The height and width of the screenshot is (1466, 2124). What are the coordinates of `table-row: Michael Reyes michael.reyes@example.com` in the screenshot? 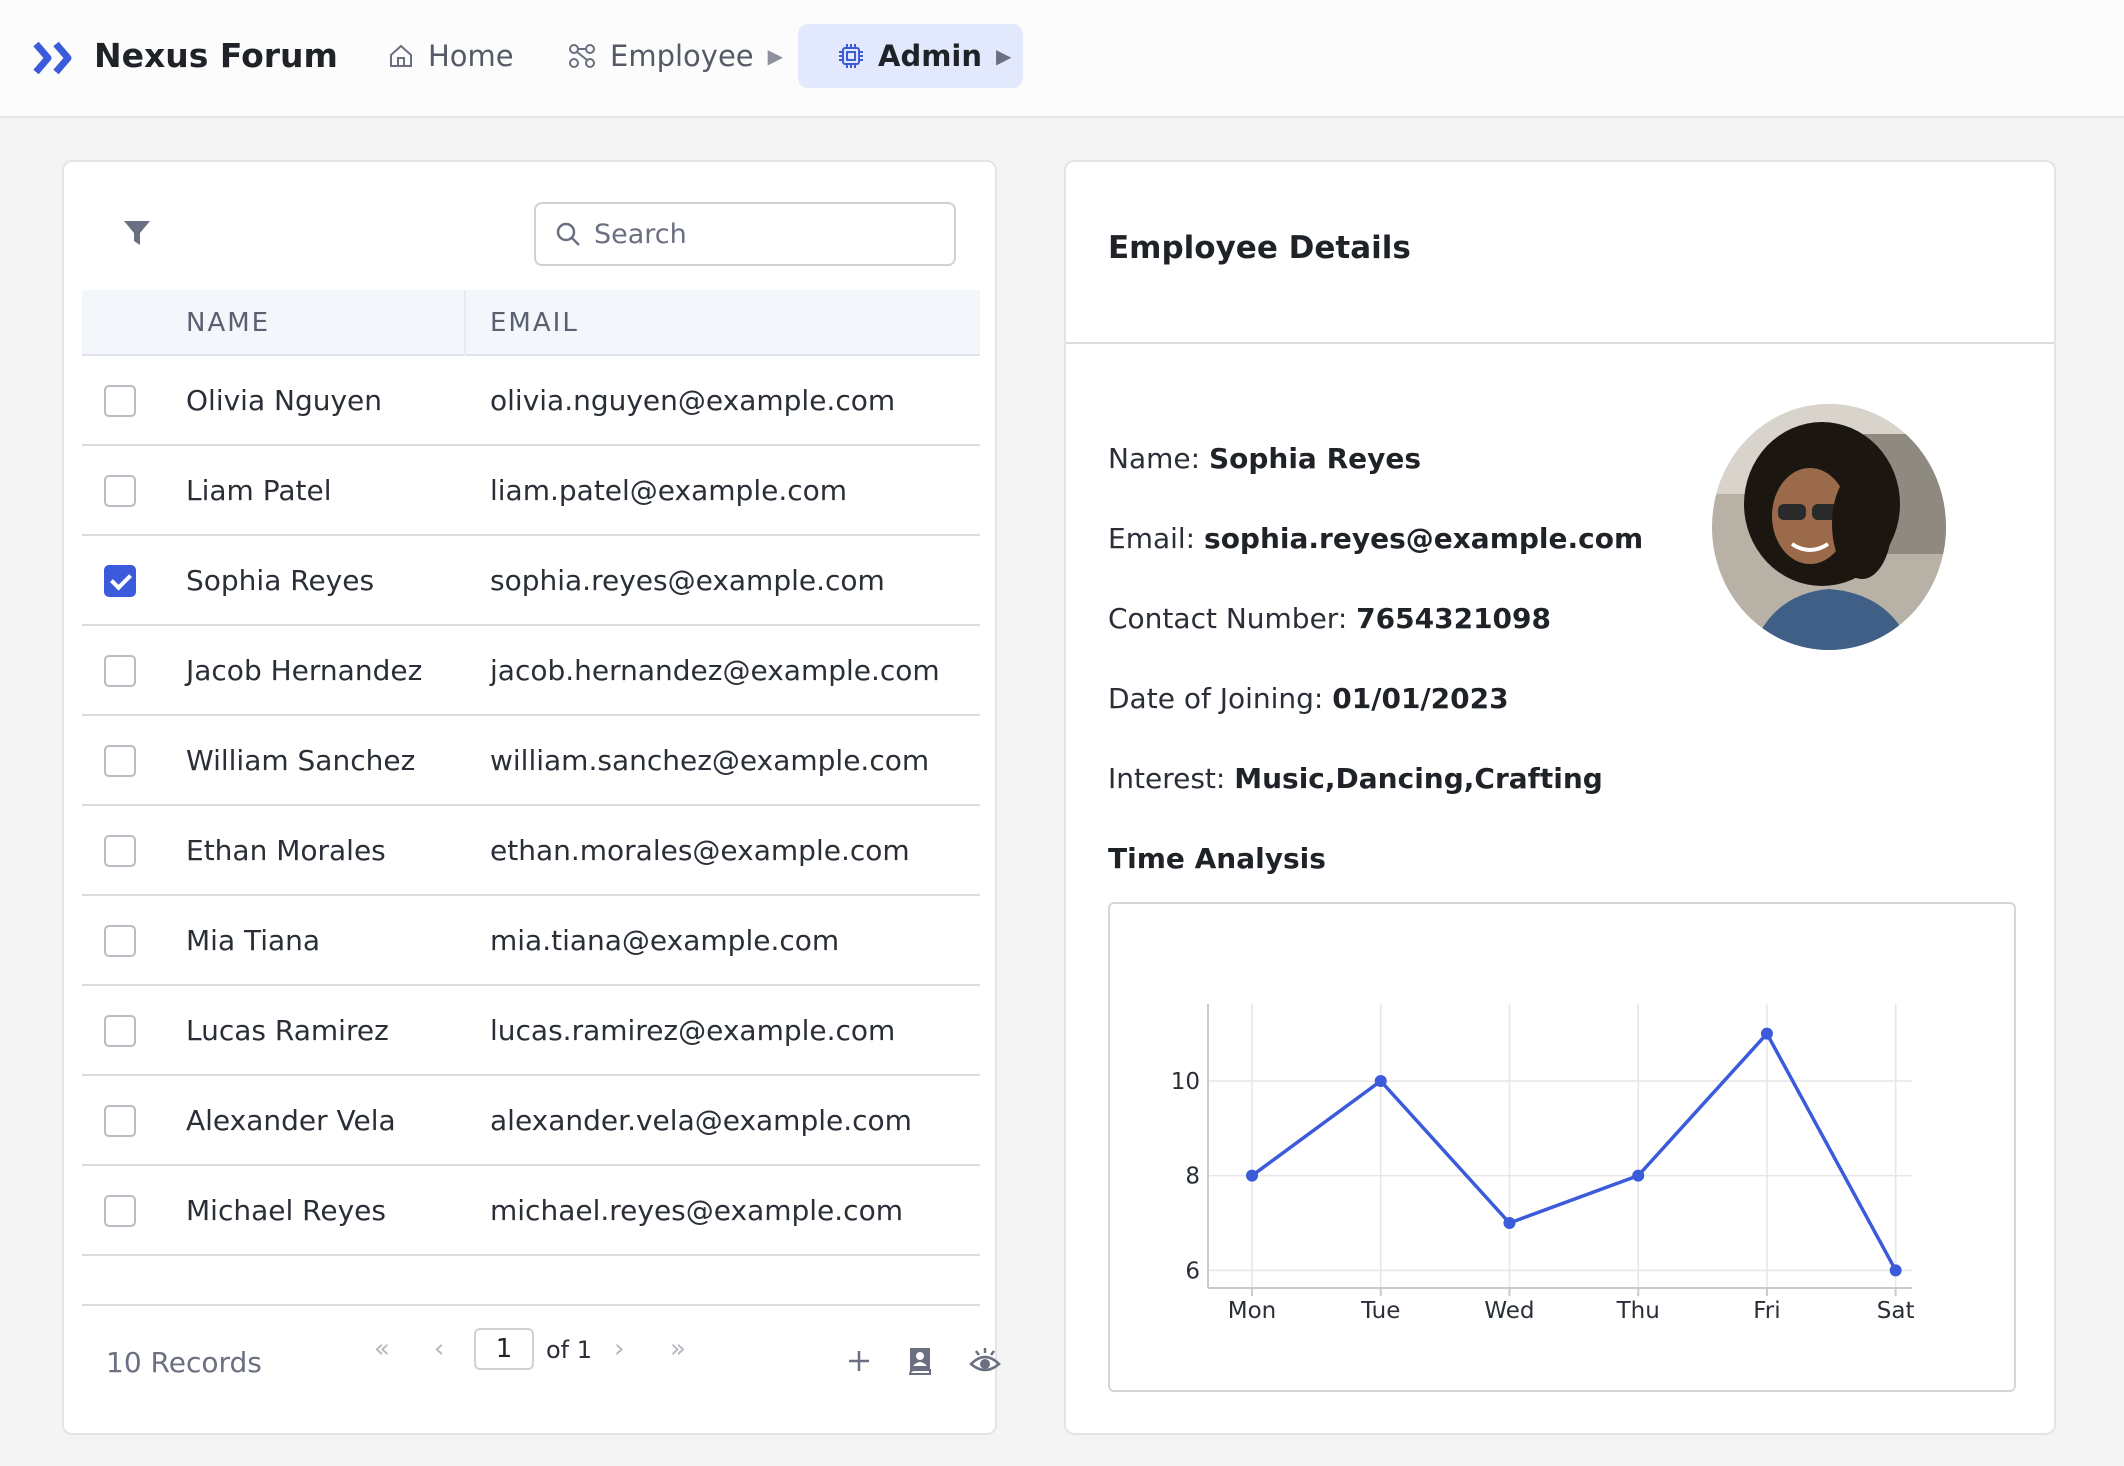 It's located at (531, 1211).